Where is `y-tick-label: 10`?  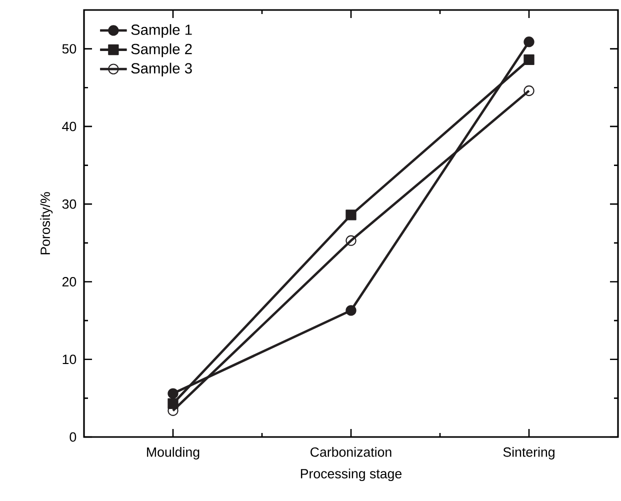
y-tick-label: 10 is located at coordinates (69, 359).